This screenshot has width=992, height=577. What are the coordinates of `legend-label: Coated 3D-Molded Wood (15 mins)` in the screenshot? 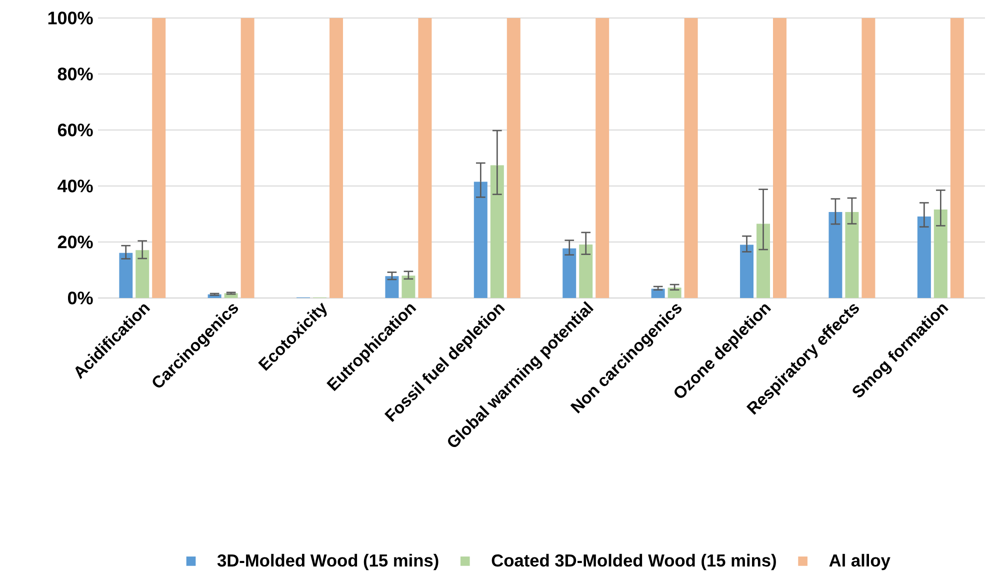 It's located at (634, 562).